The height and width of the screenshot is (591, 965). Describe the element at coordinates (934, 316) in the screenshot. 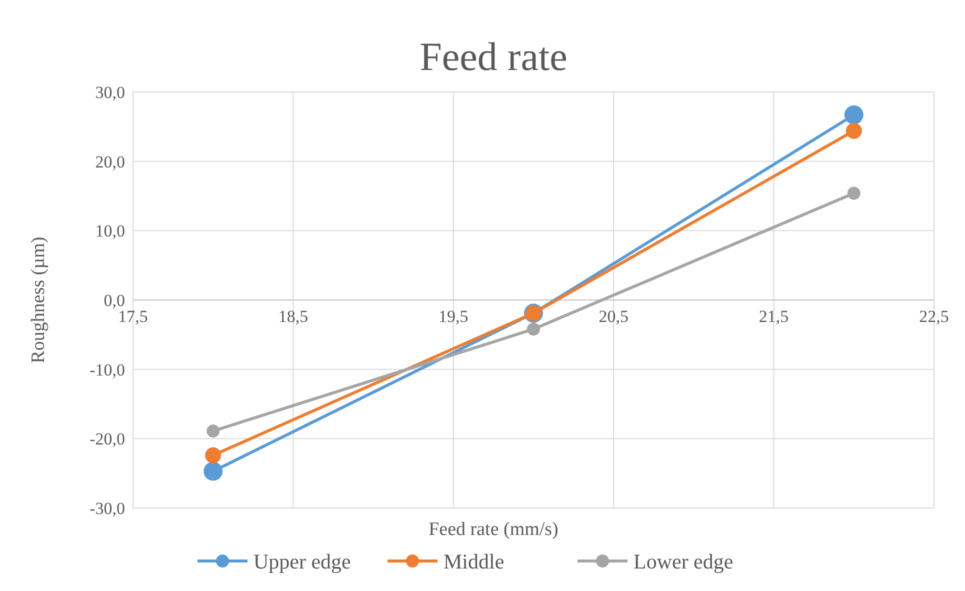

I see `x-tick-label: 22,5` at that location.